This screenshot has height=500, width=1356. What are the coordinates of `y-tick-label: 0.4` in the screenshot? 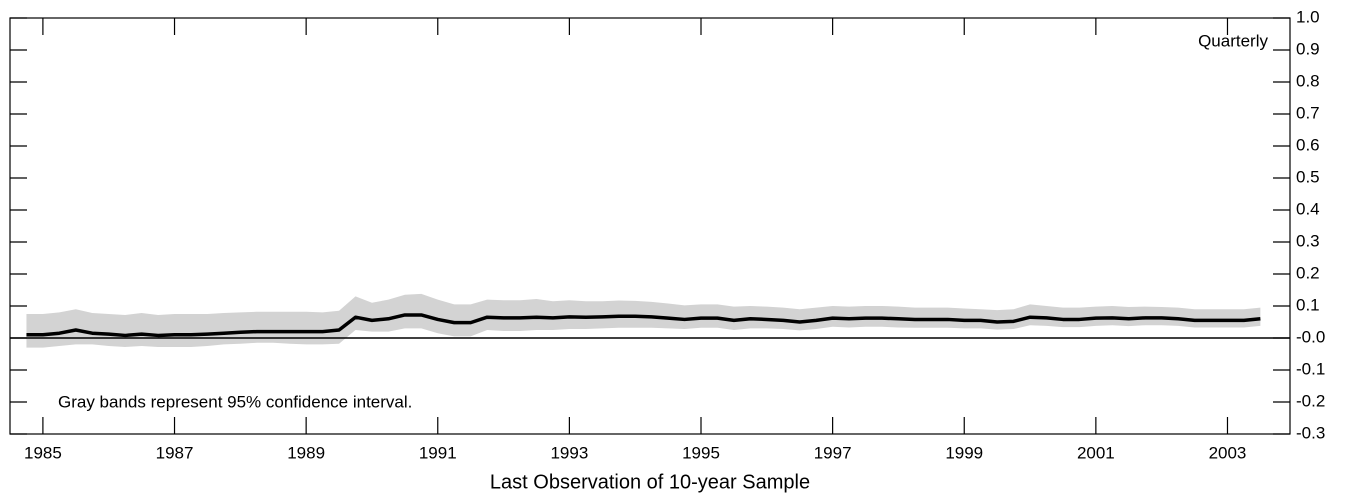 It's located at (1308, 208).